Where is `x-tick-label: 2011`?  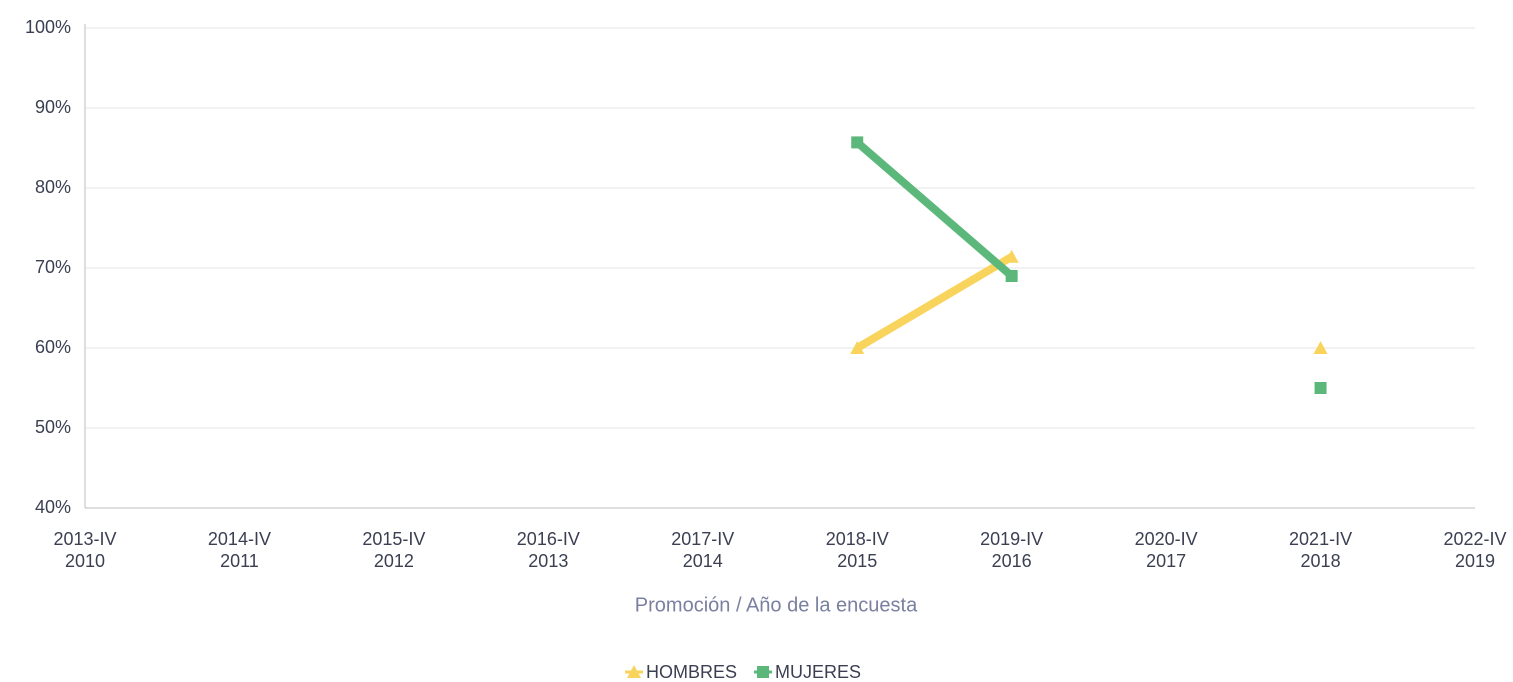 x-tick-label: 2011 is located at coordinates (239, 561).